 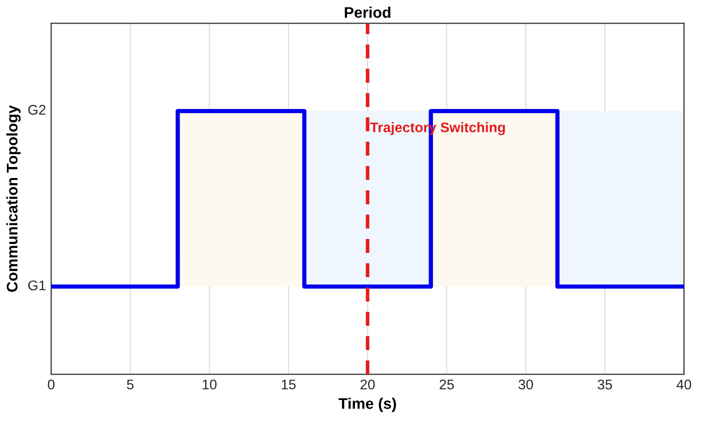 What do you see at coordinates (130, 385) in the screenshot?
I see `x-tick-label: 5` at bounding box center [130, 385].